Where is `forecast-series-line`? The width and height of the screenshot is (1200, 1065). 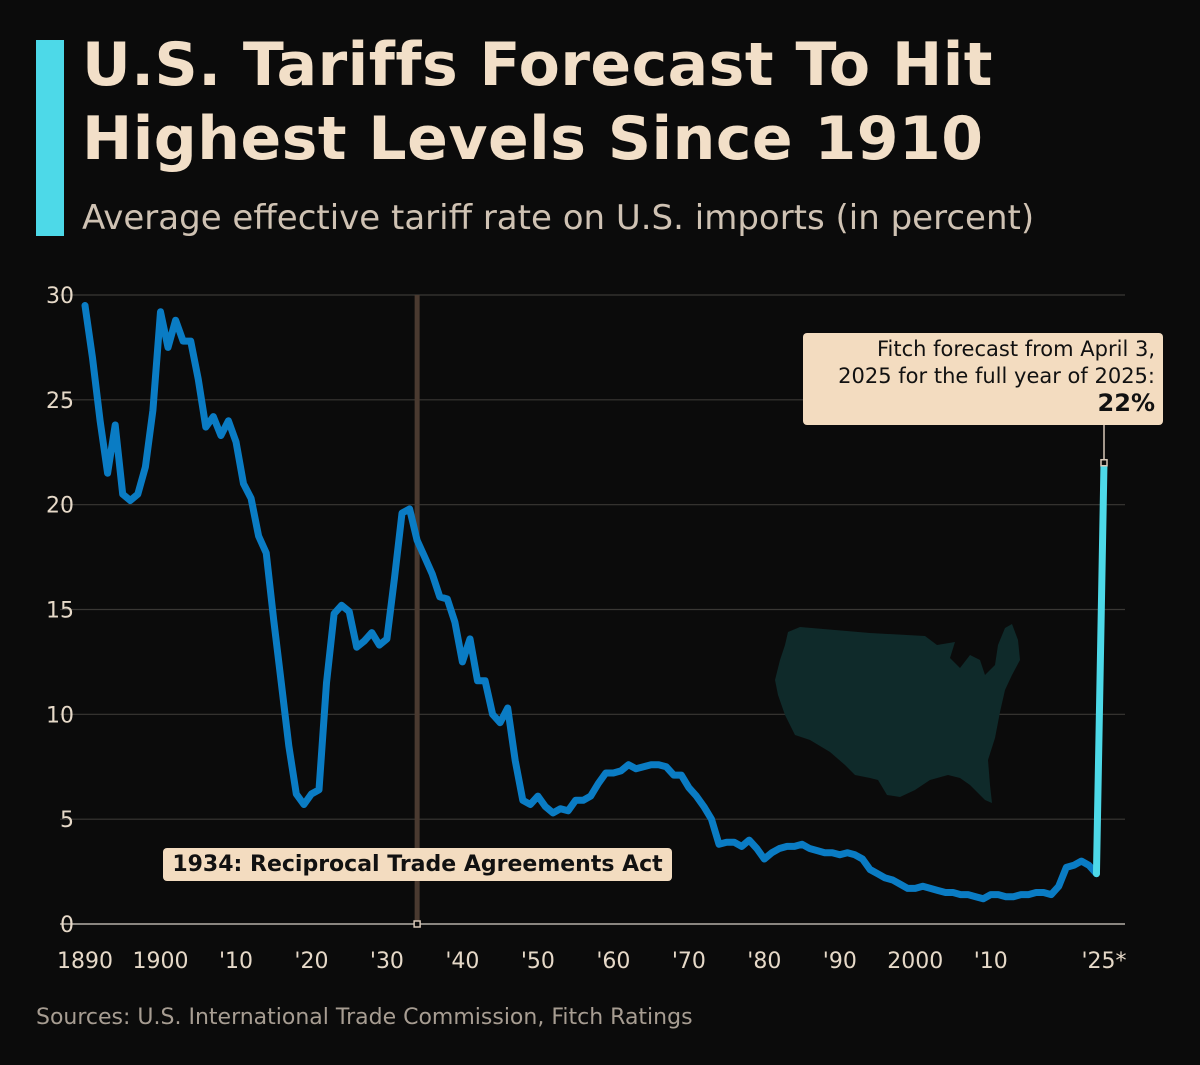
forecast-series-line is located at coordinates (1100, 668).